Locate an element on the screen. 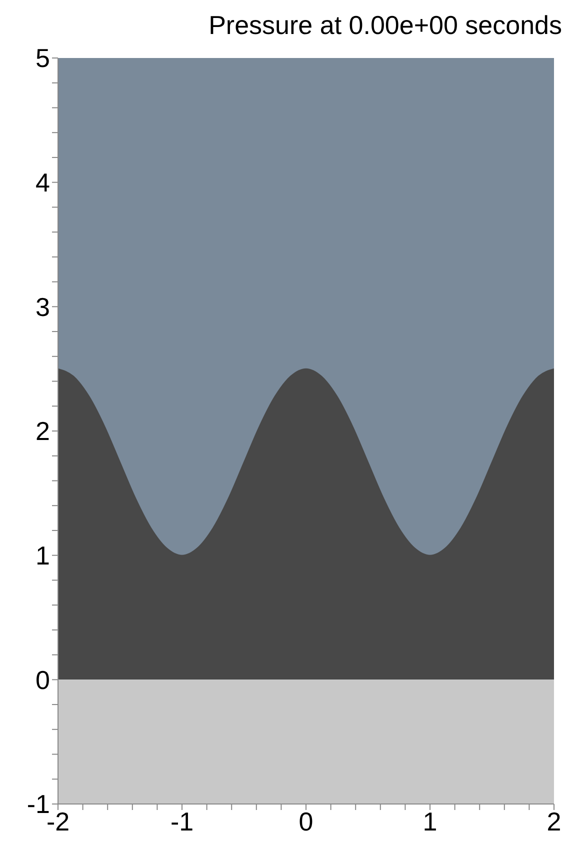 This screenshot has width=574, height=866. x-tick-label: 0 is located at coordinates (306, 821).